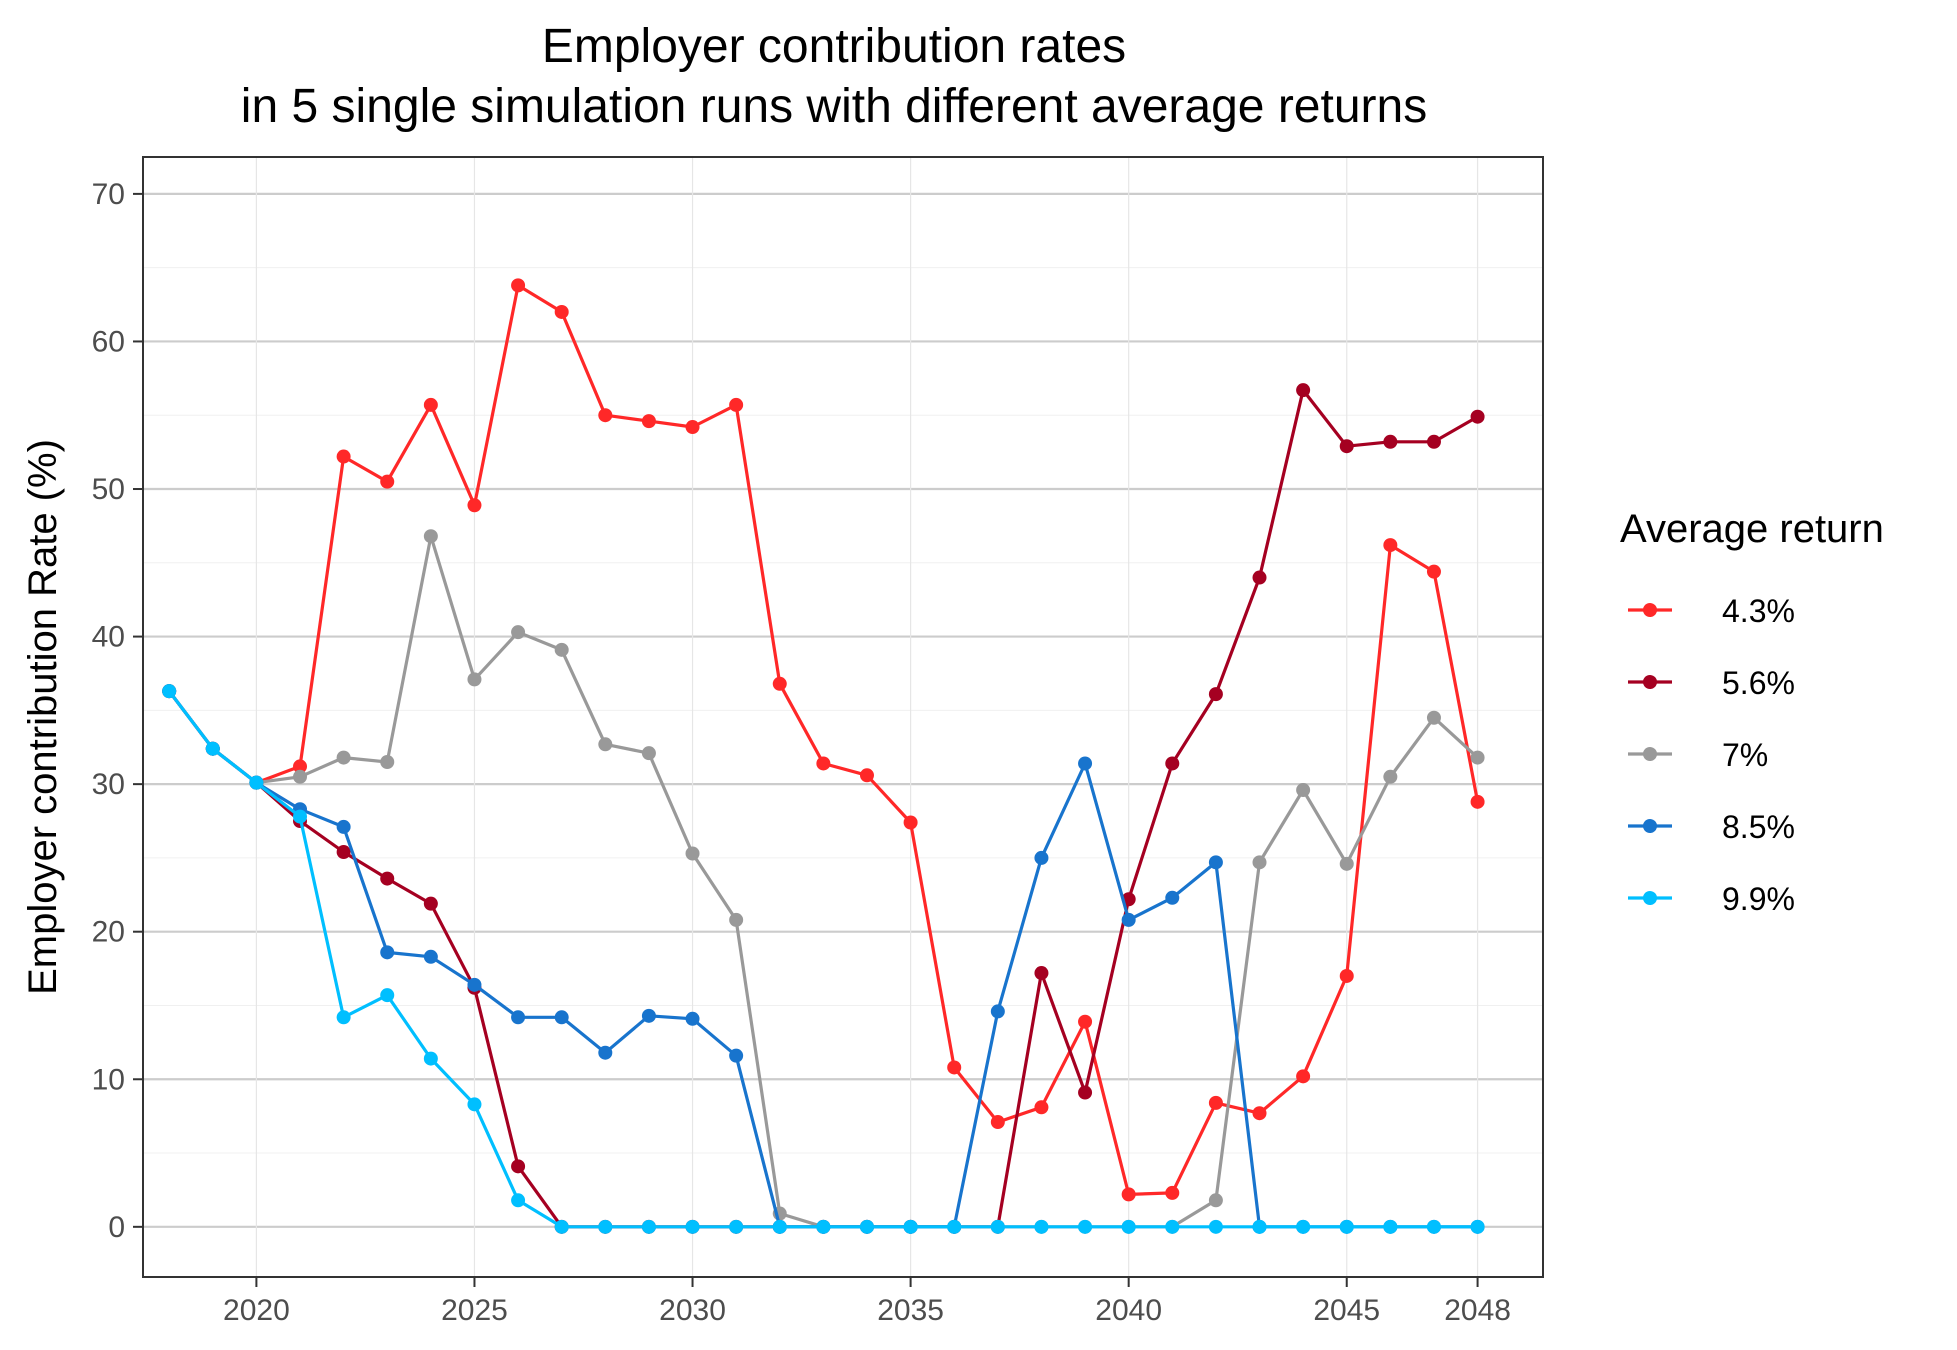 The width and height of the screenshot is (1957, 1350). I want to click on x-tick-label: 2040, so click(1128, 1310).